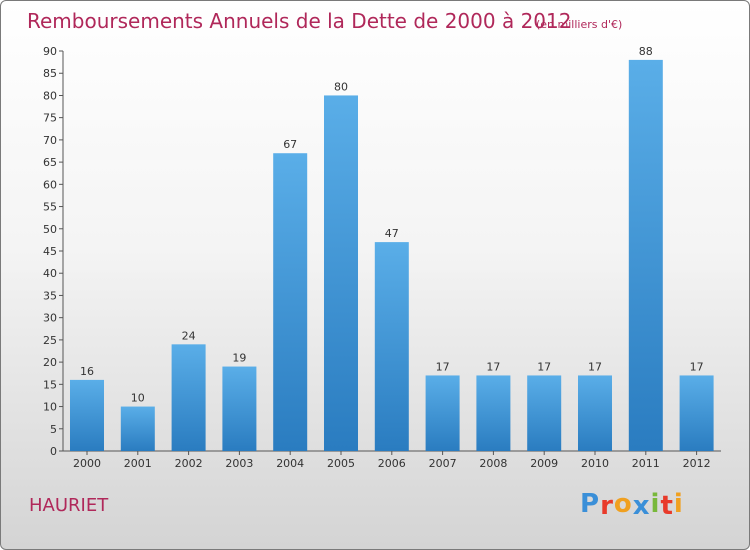 The height and width of the screenshot is (550, 750). What do you see at coordinates (138, 398) in the screenshot?
I see `bar-value-label: 10` at bounding box center [138, 398].